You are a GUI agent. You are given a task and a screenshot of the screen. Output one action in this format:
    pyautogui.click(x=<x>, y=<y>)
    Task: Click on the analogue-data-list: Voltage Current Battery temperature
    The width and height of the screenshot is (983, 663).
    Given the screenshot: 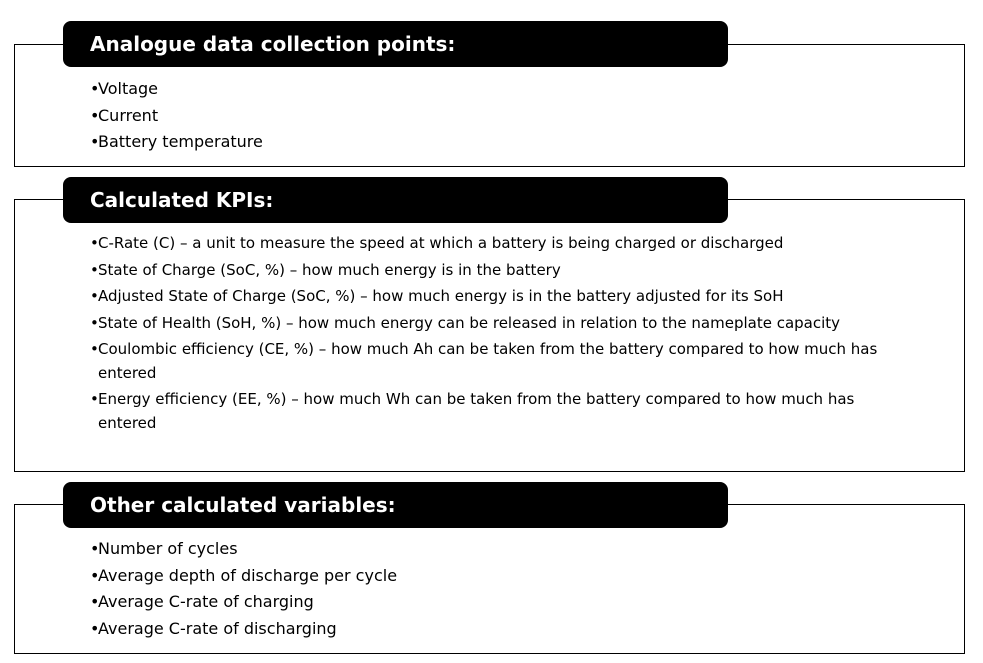 What is the action you would take?
    pyautogui.click(x=495, y=117)
    